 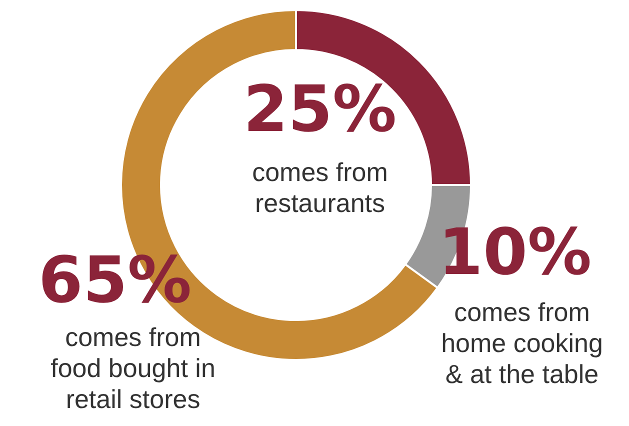 What do you see at coordinates (515, 253) in the screenshot?
I see `data-label: 10%` at bounding box center [515, 253].